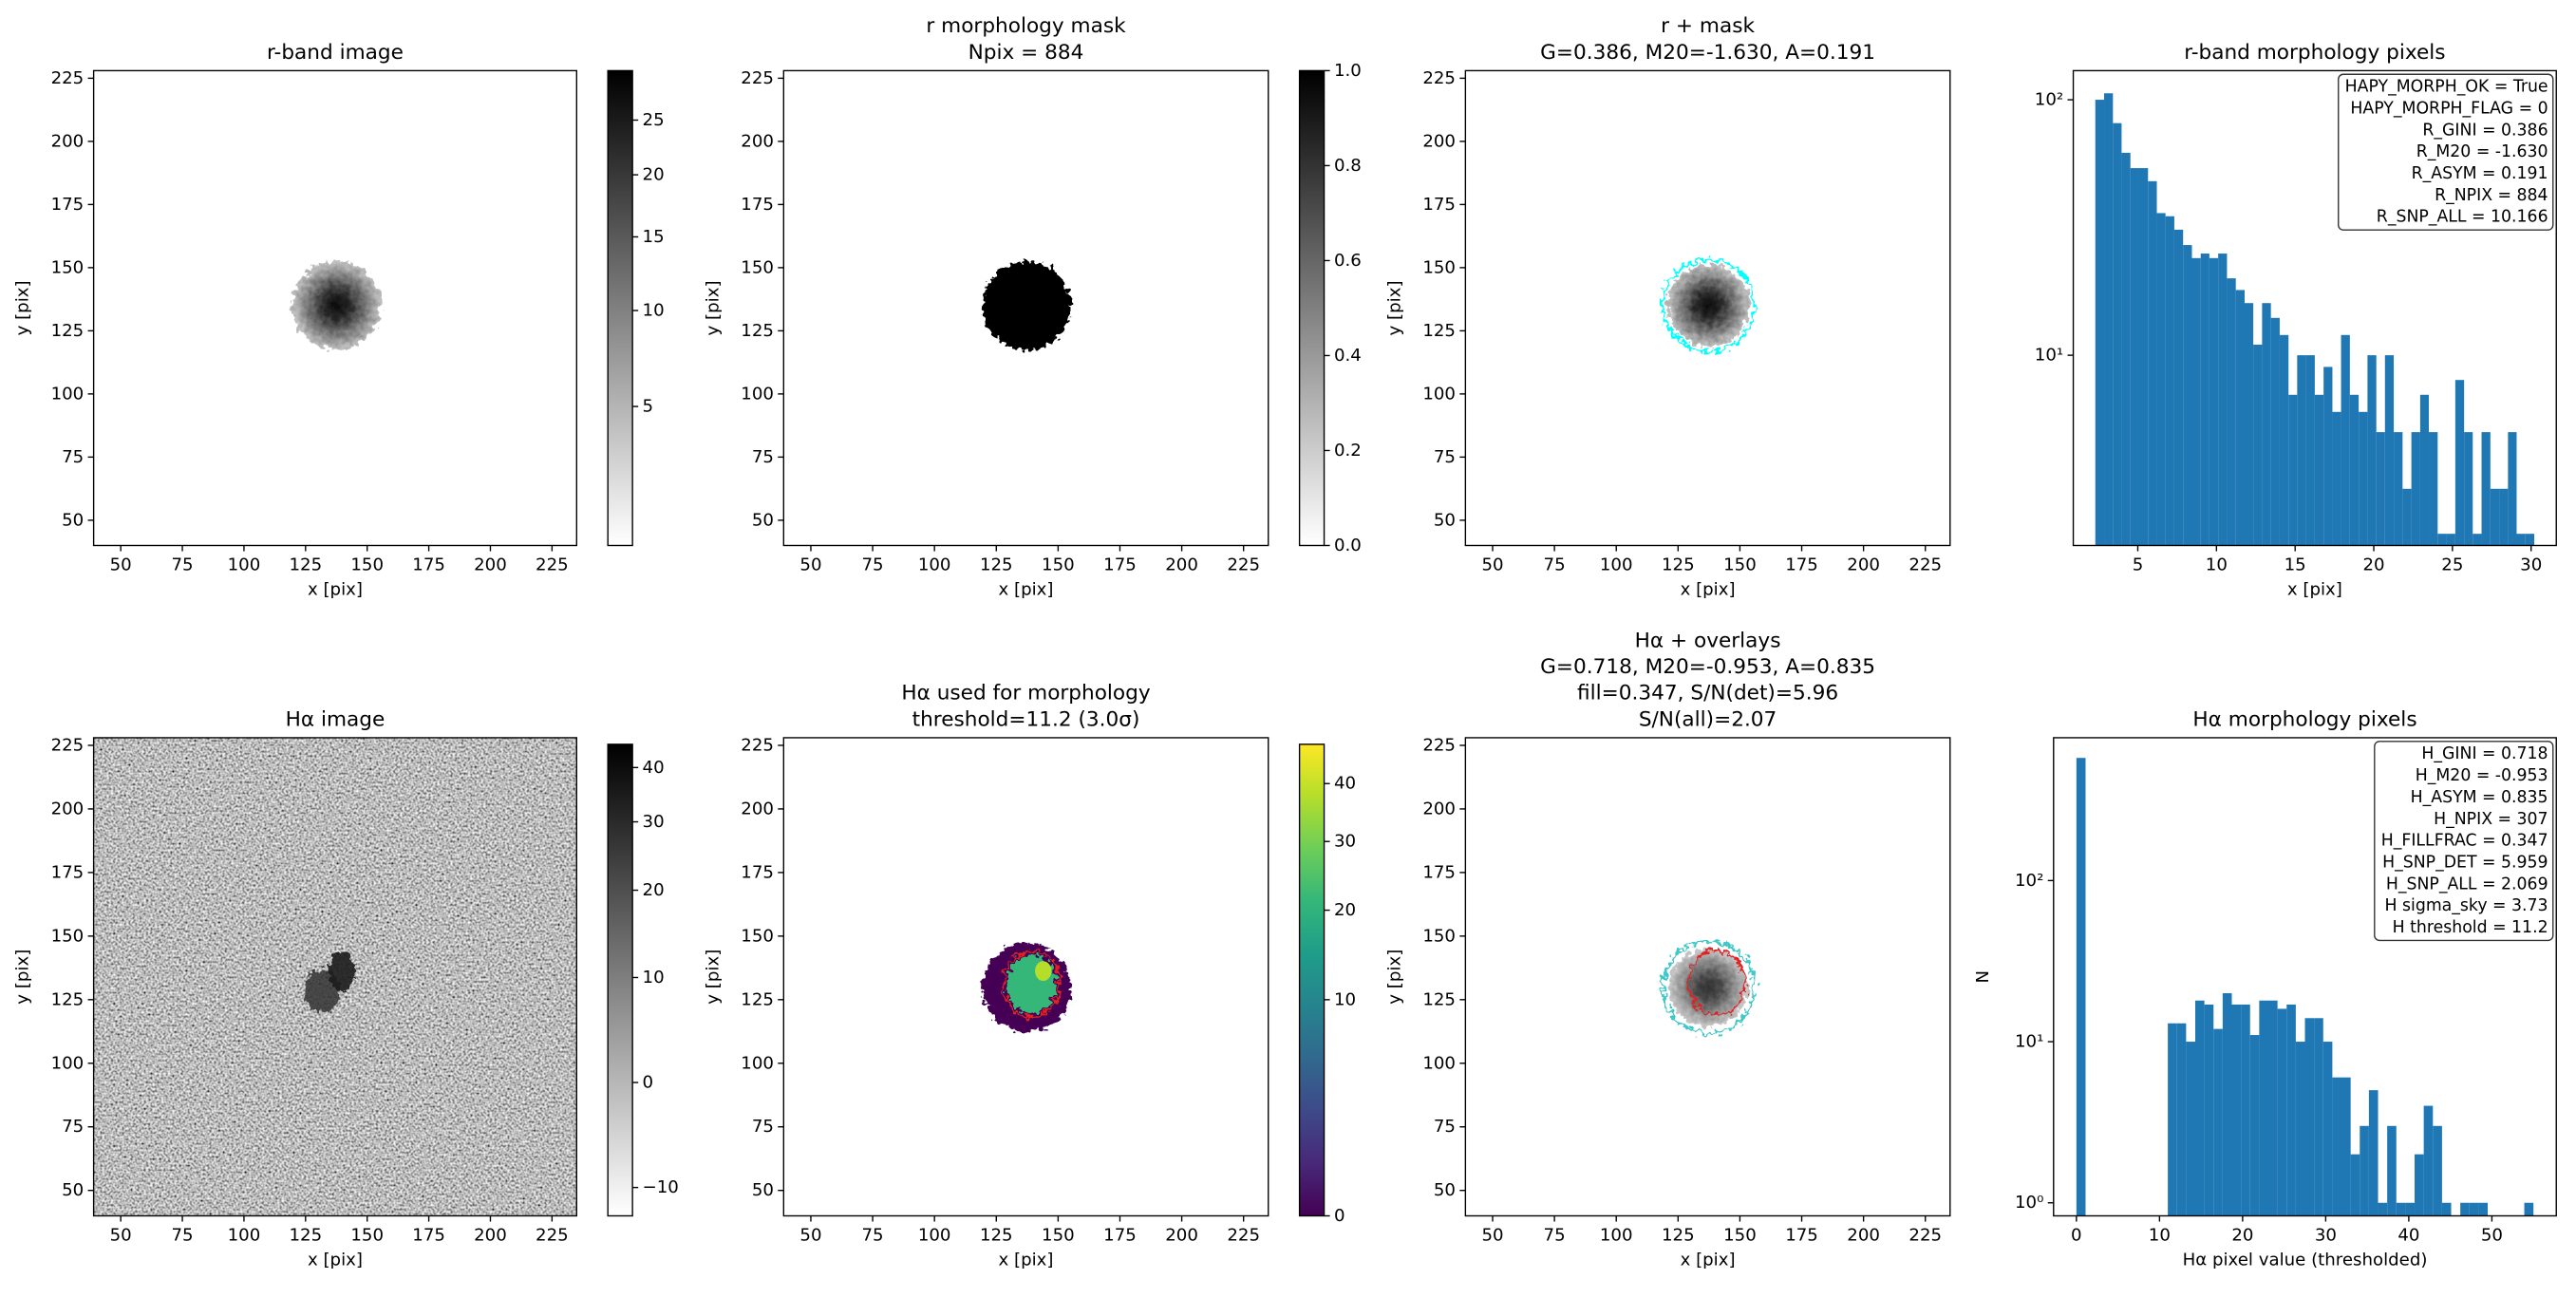 Image resolution: width=2576 pixels, height=1298 pixels. I want to click on annotation-line: HAPY_MORPH_OK = True, so click(2446, 87).